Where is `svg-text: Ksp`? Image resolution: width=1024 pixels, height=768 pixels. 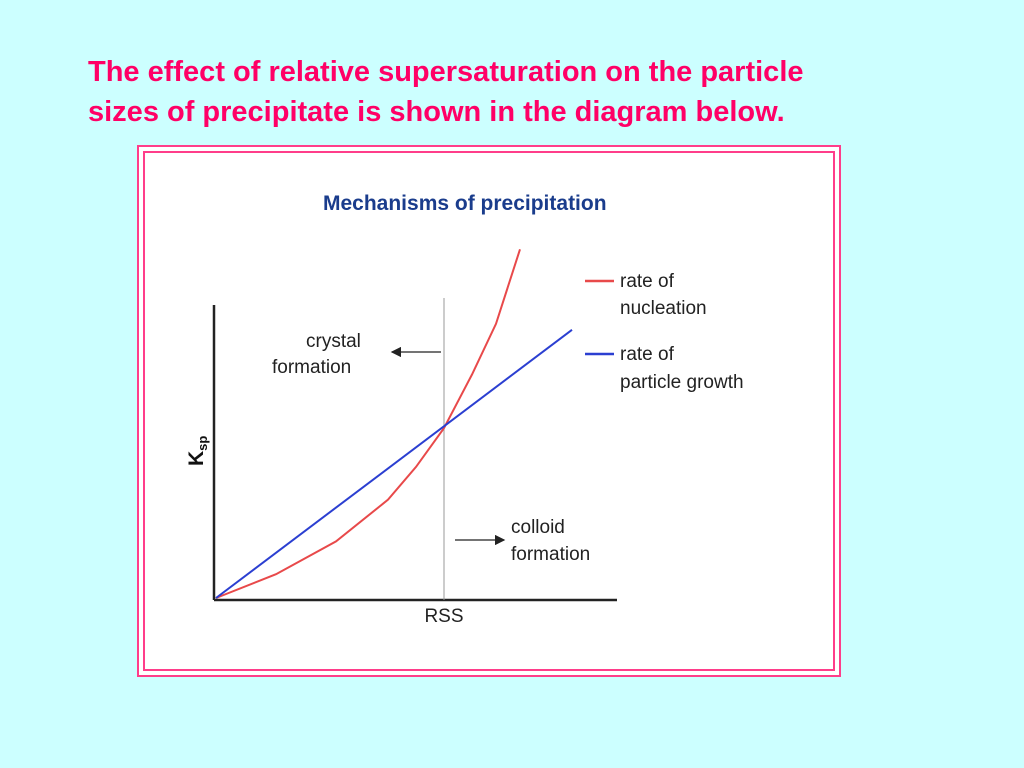 svg-text: Ksp is located at coordinates (197, 451).